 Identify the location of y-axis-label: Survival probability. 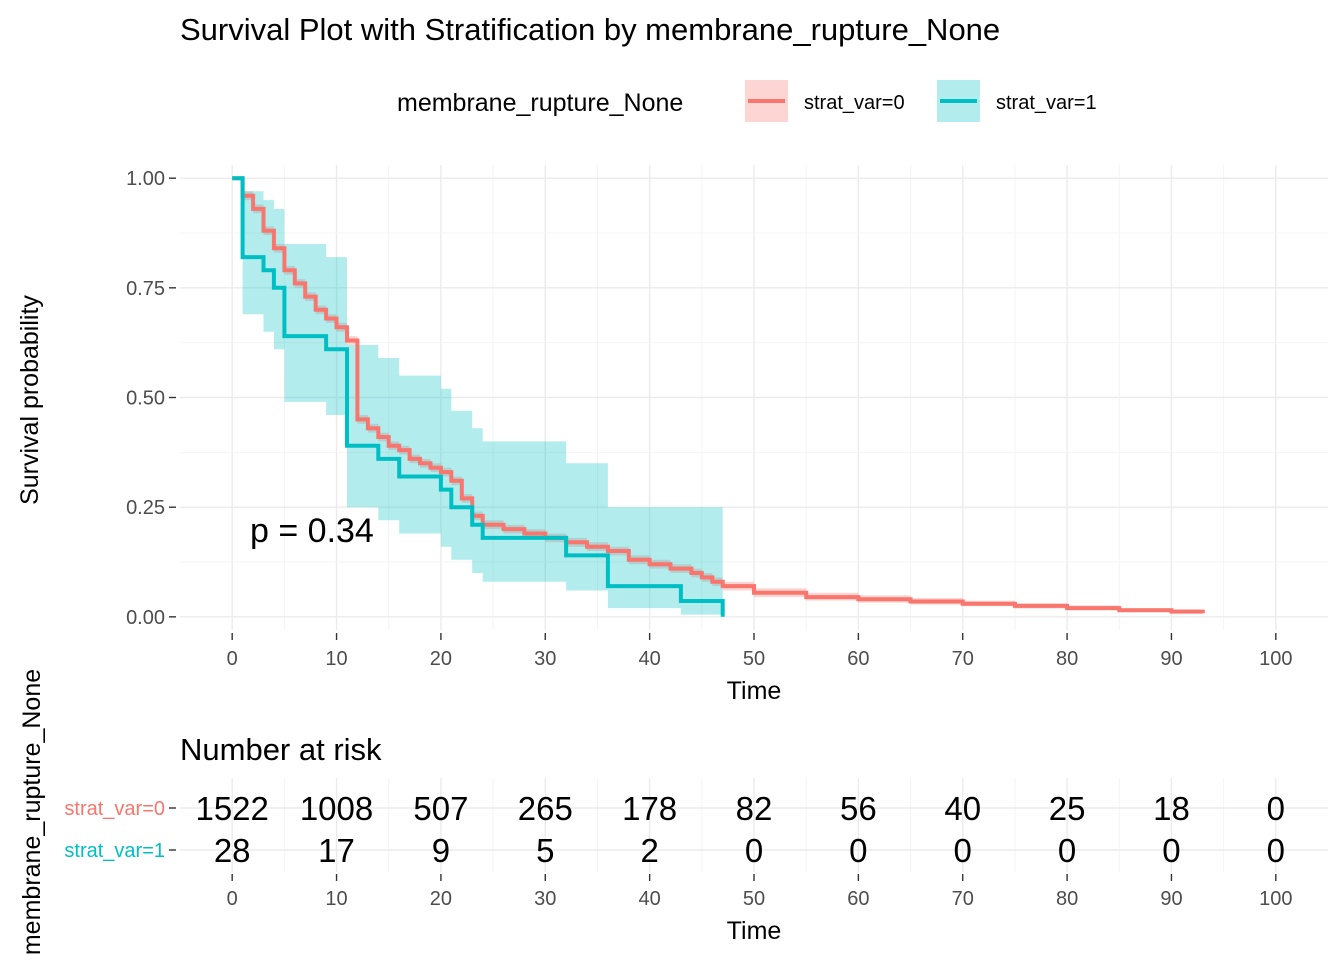
(30, 400).